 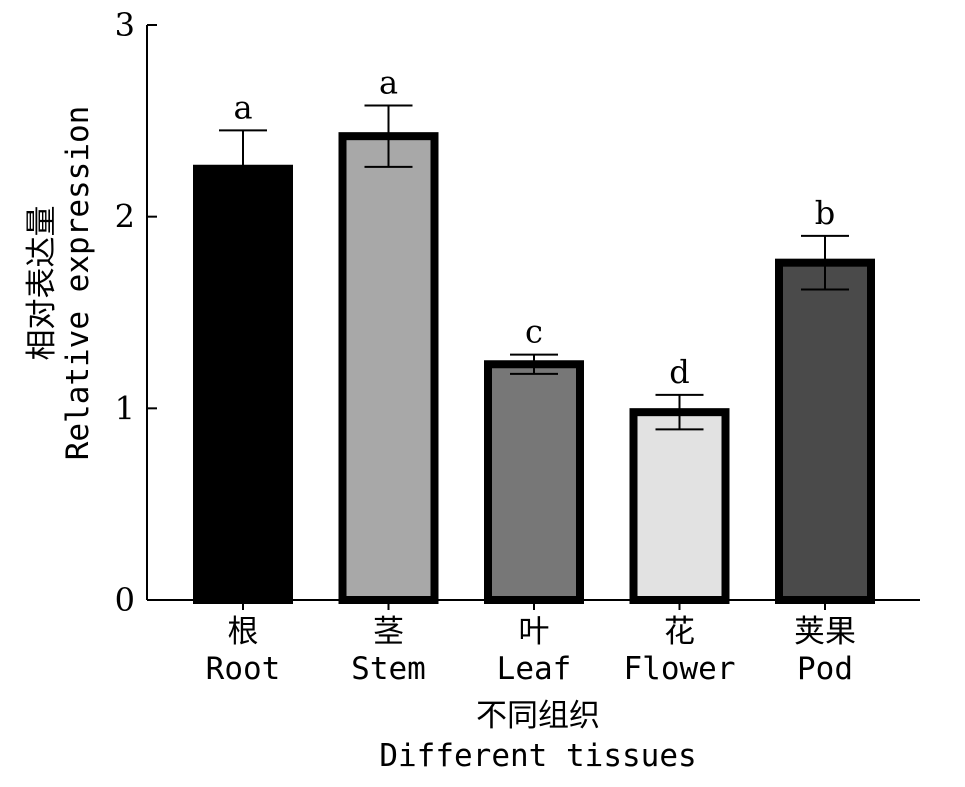 I want to click on significance-label: c, so click(x=534, y=332).